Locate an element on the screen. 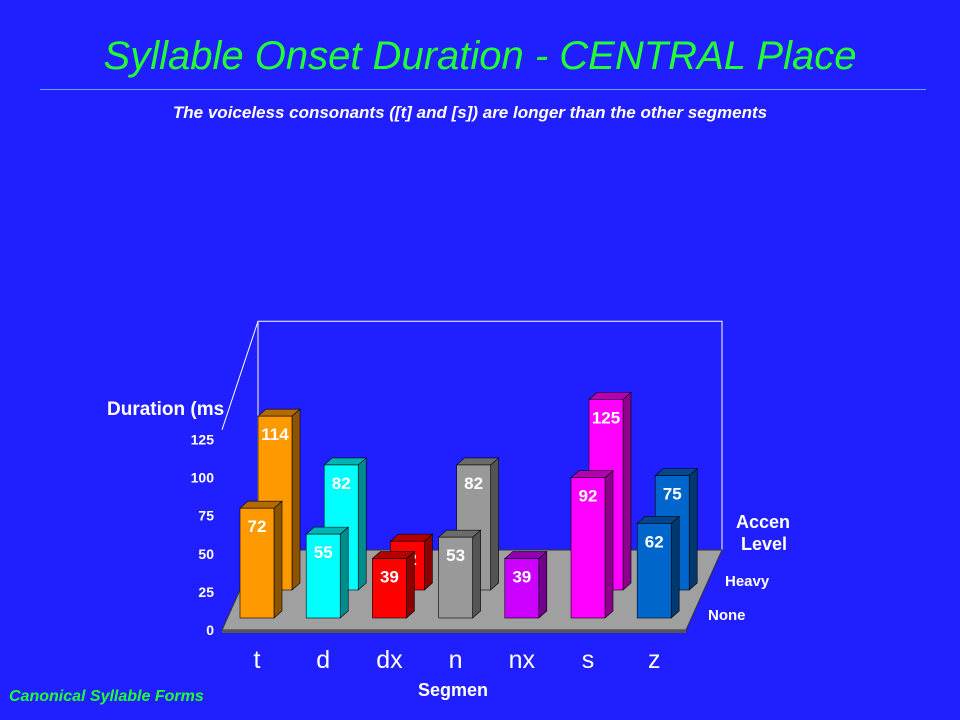 The height and width of the screenshot is (720, 960). chart-floor-edge is located at coordinates (454, 631).